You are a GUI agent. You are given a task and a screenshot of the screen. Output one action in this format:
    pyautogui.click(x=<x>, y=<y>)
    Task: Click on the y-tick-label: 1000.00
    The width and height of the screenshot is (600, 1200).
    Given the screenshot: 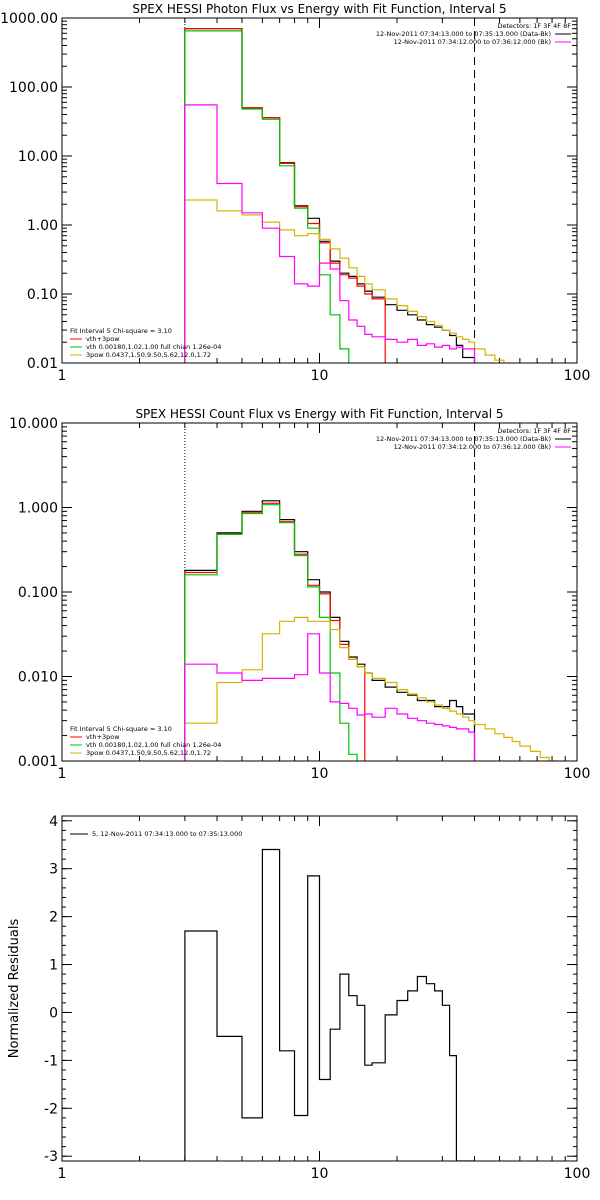 What is the action you would take?
    pyautogui.click(x=29, y=19)
    